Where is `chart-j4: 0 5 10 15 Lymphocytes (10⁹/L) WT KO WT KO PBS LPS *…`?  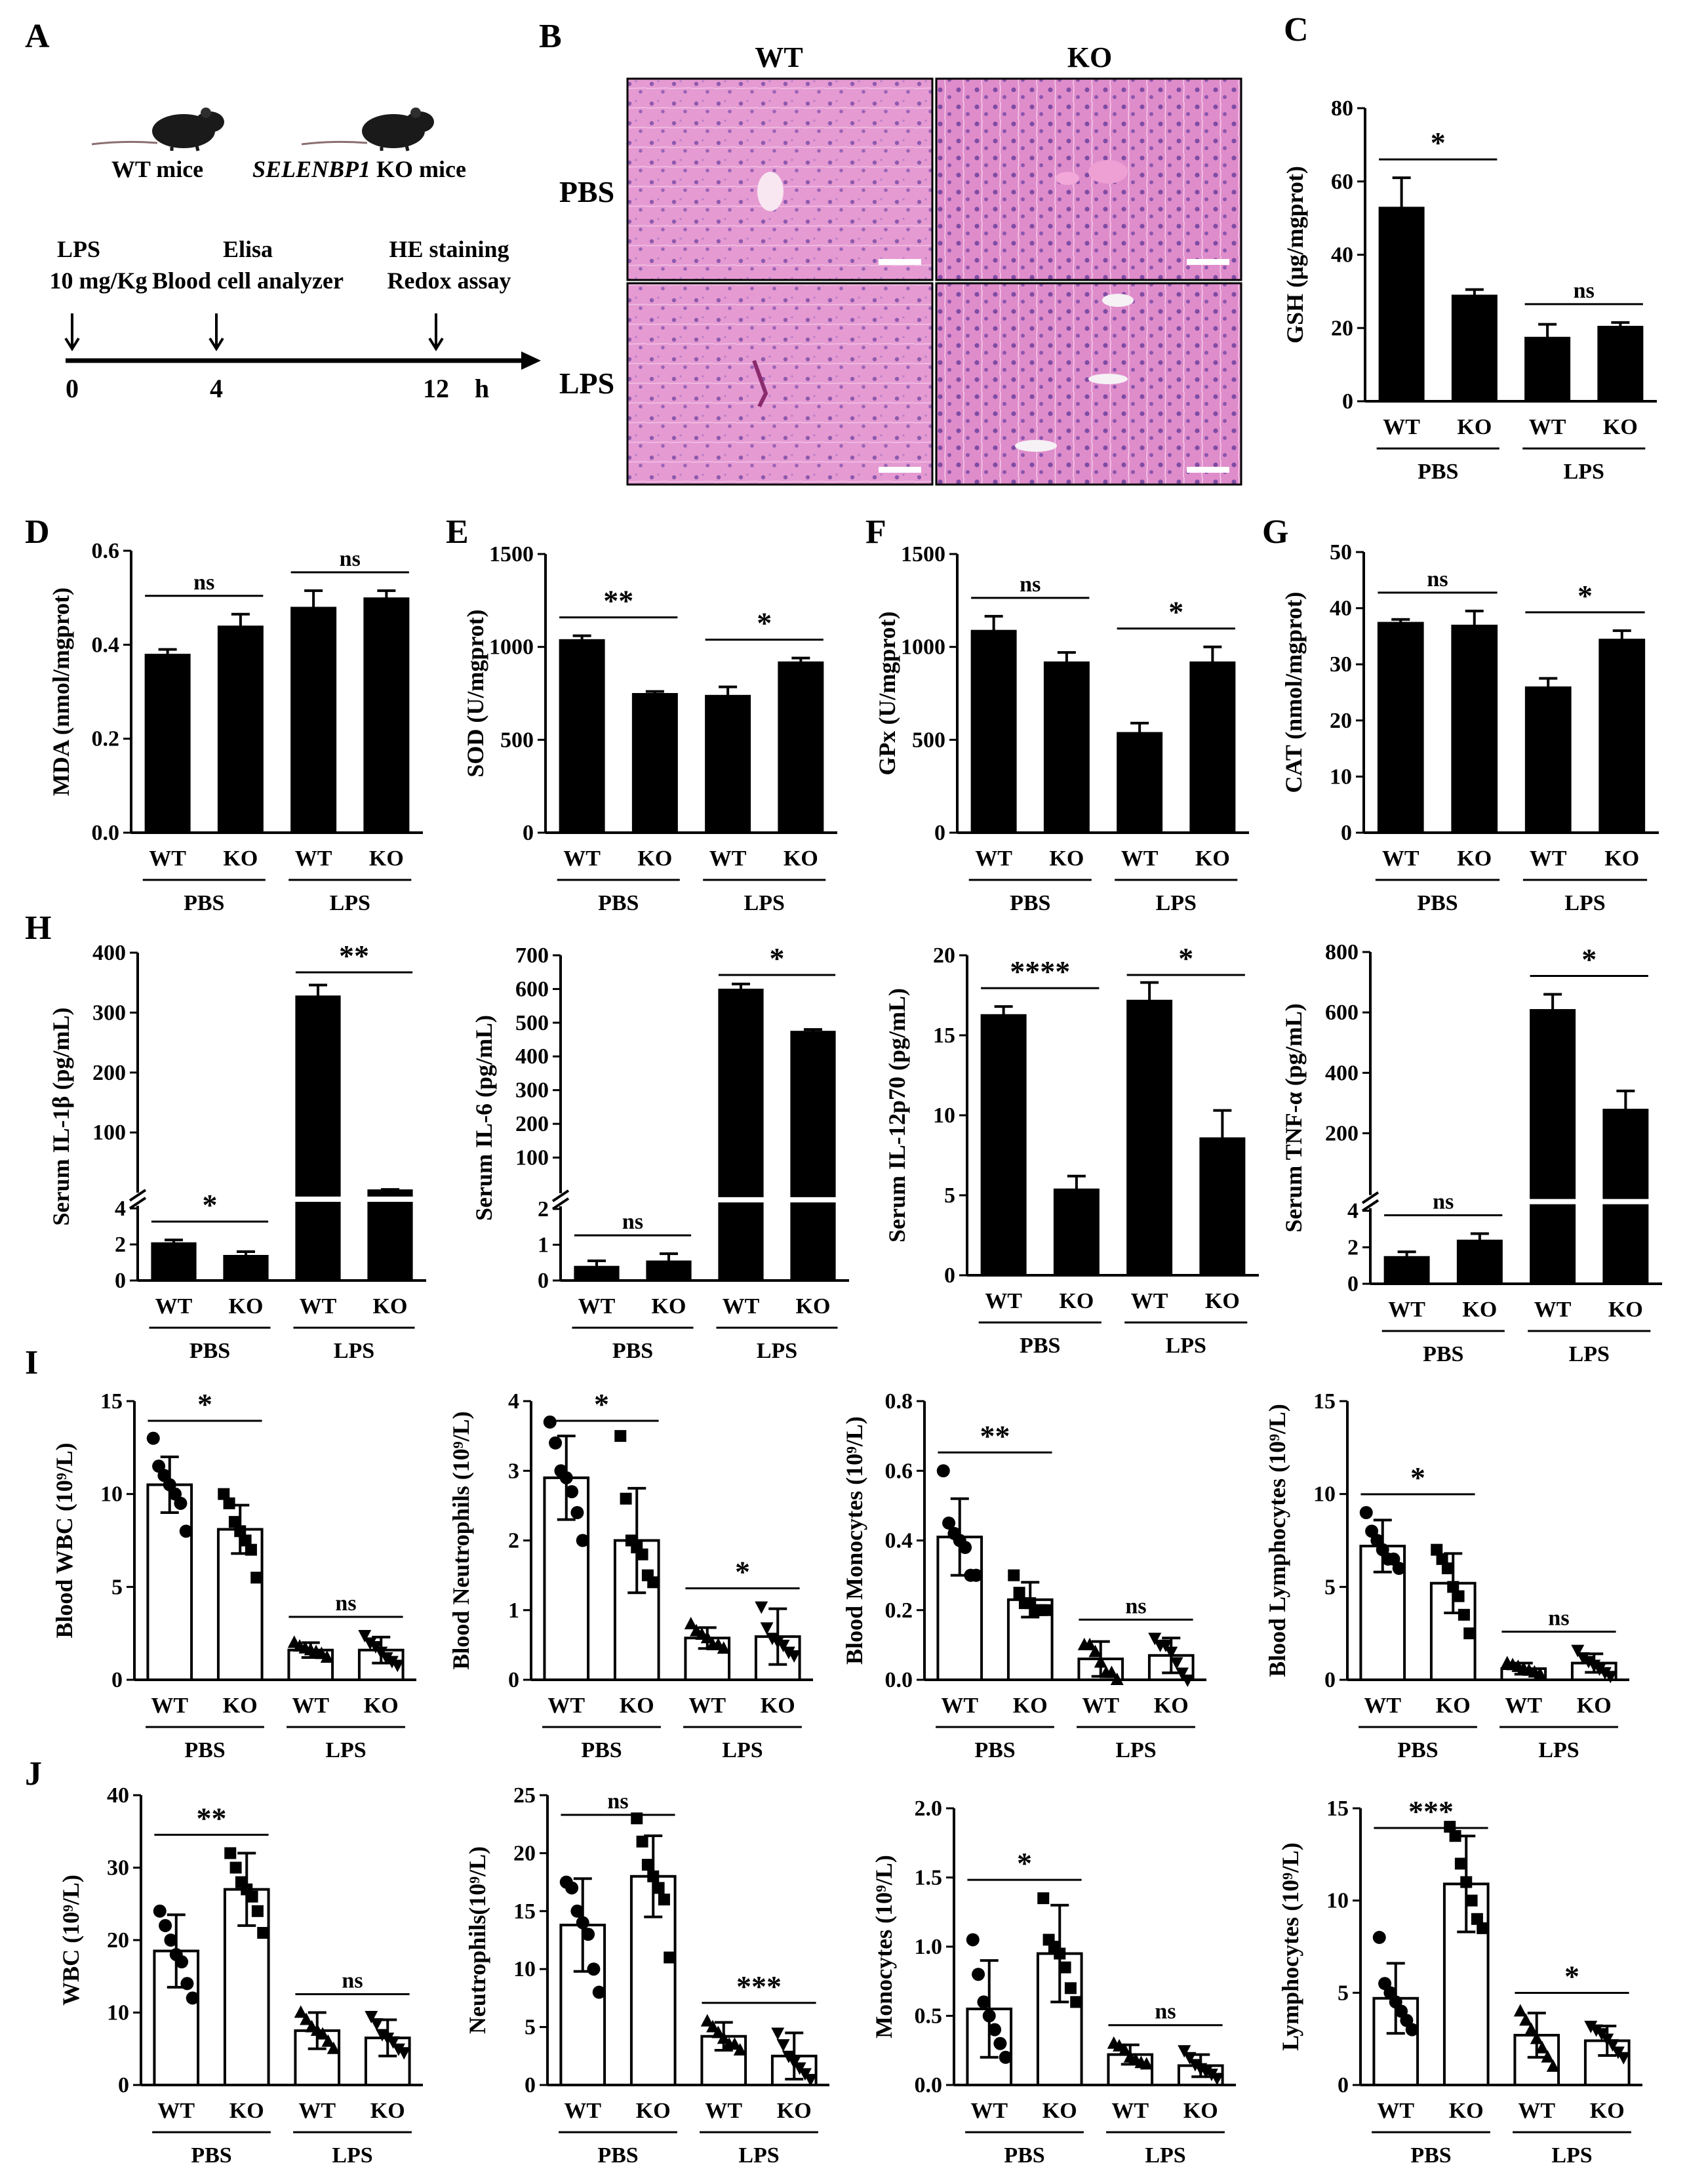 chart-j4: 0 5 10 15 Lymphocytes (10⁹/L) WT KO WT KO PBS LPS *… is located at coordinates (1459, 1981).